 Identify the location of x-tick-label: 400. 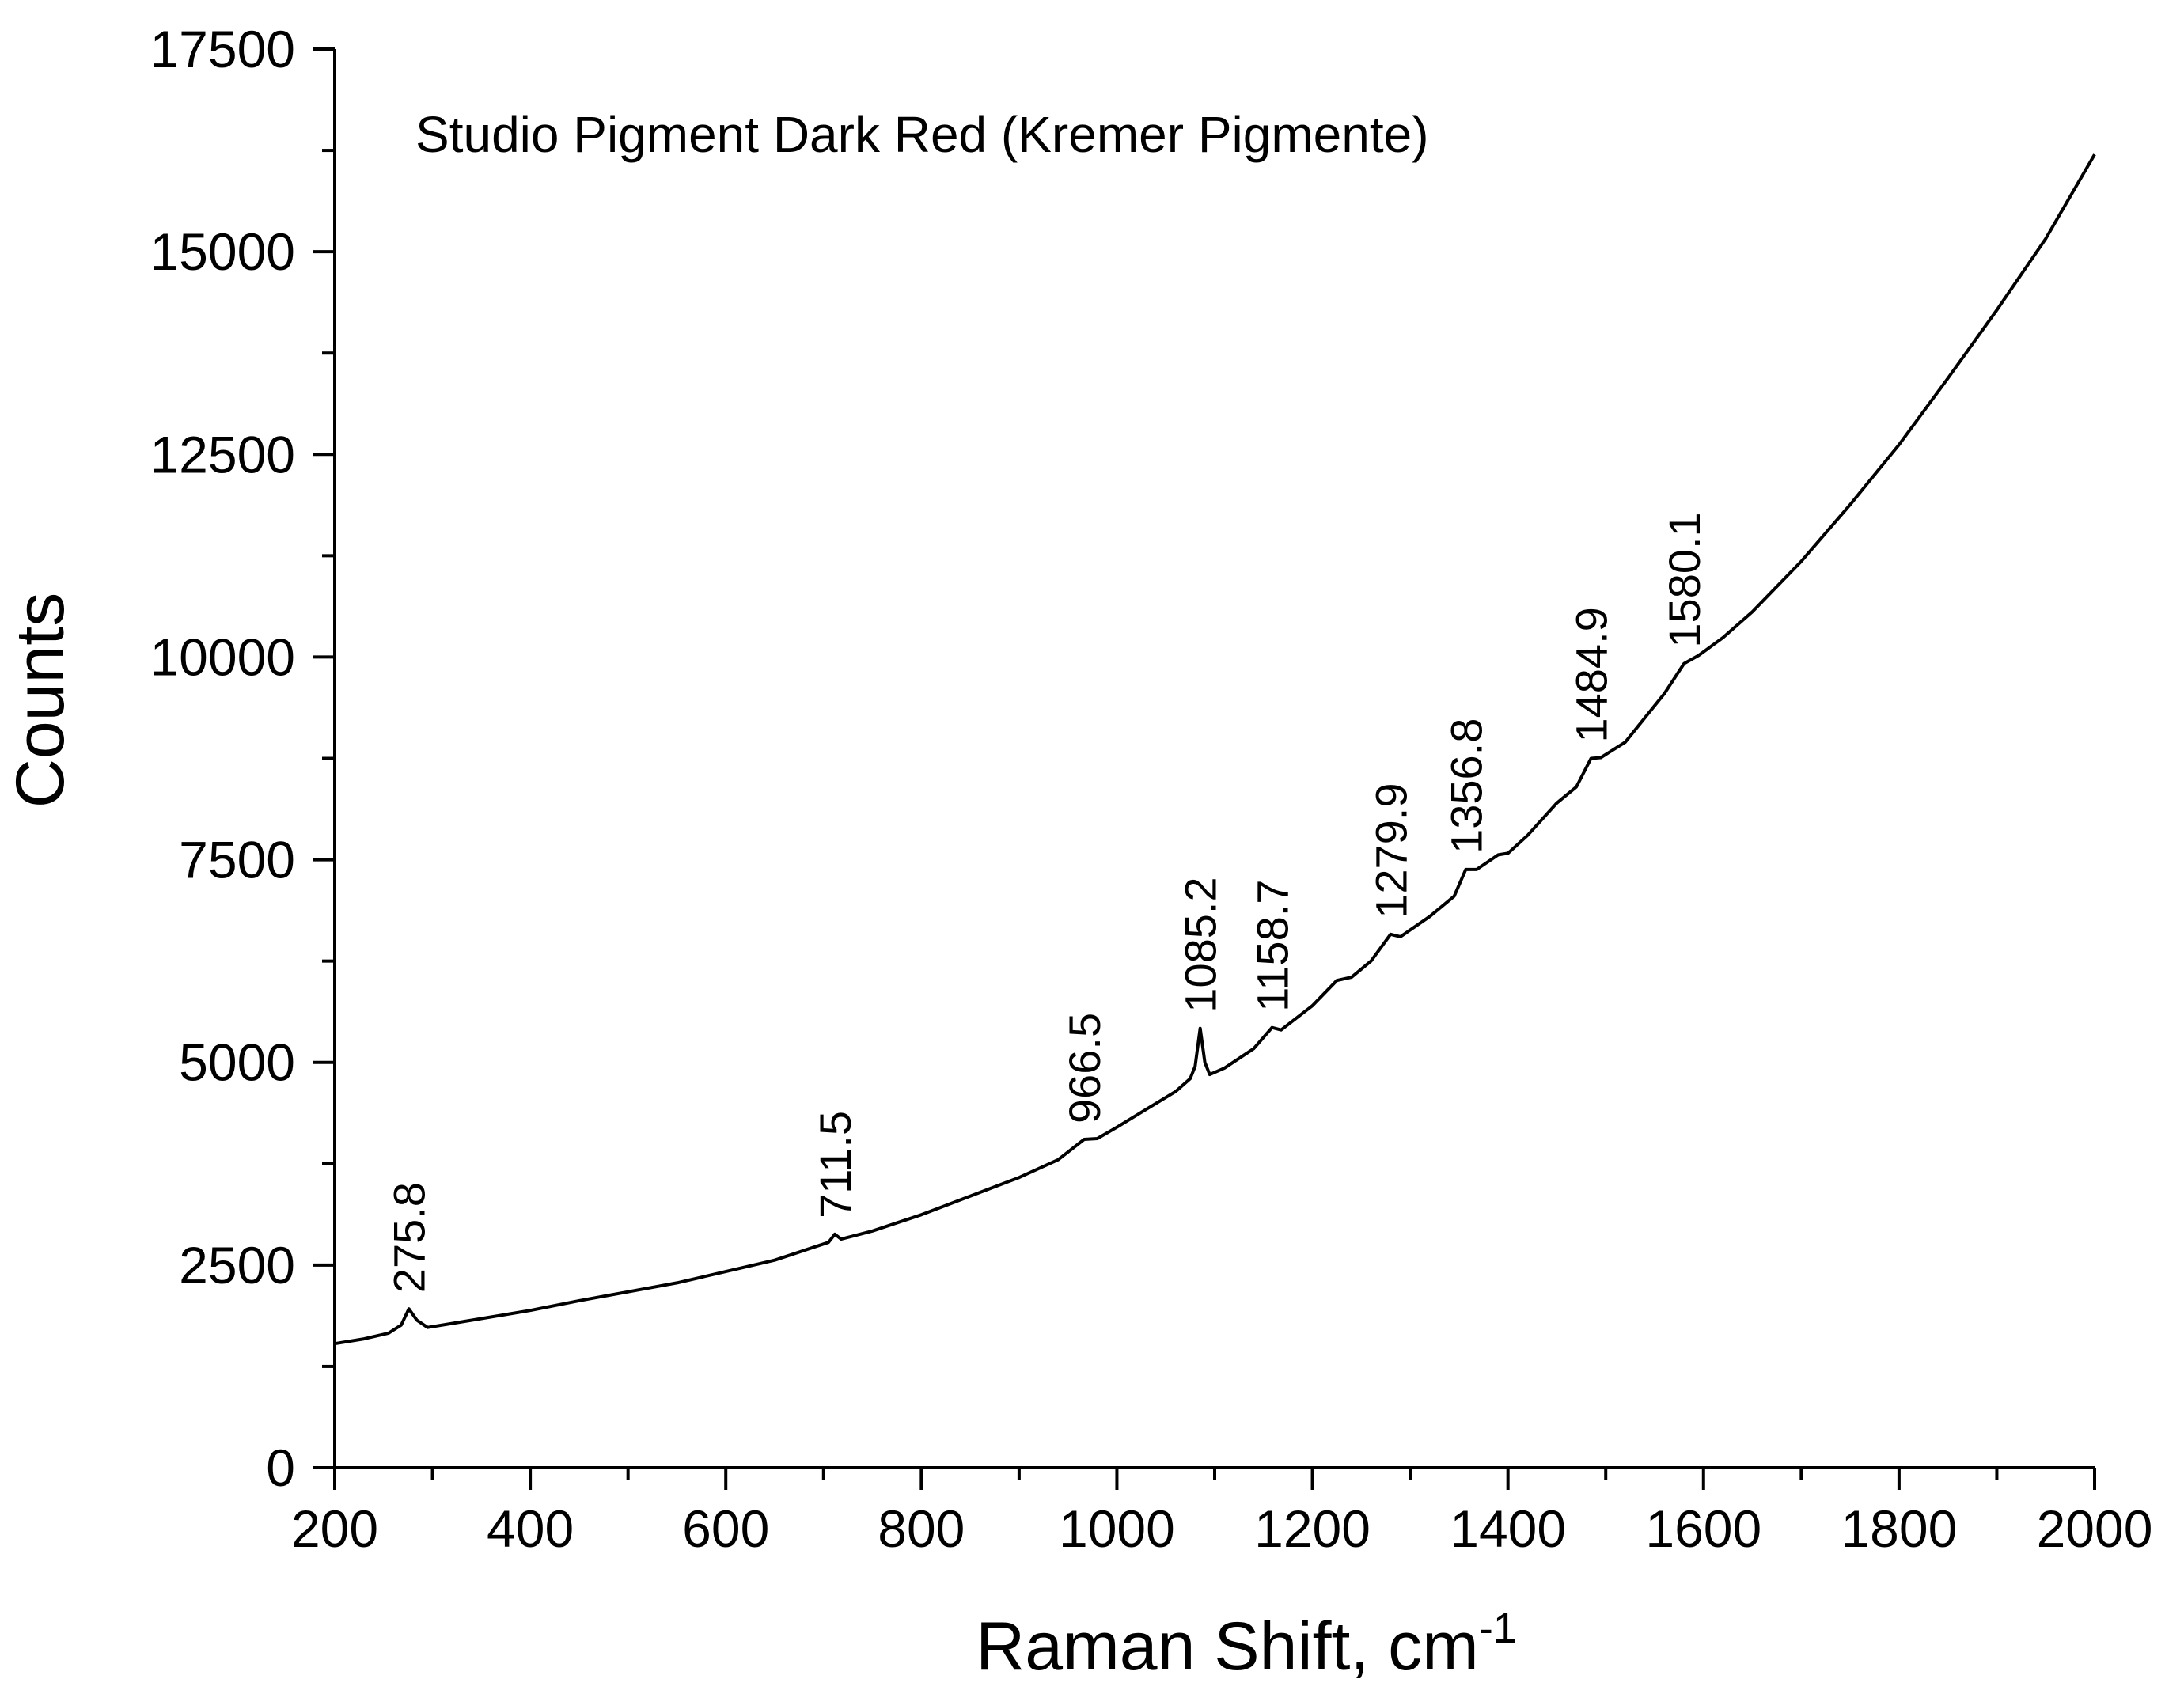
(530, 1528).